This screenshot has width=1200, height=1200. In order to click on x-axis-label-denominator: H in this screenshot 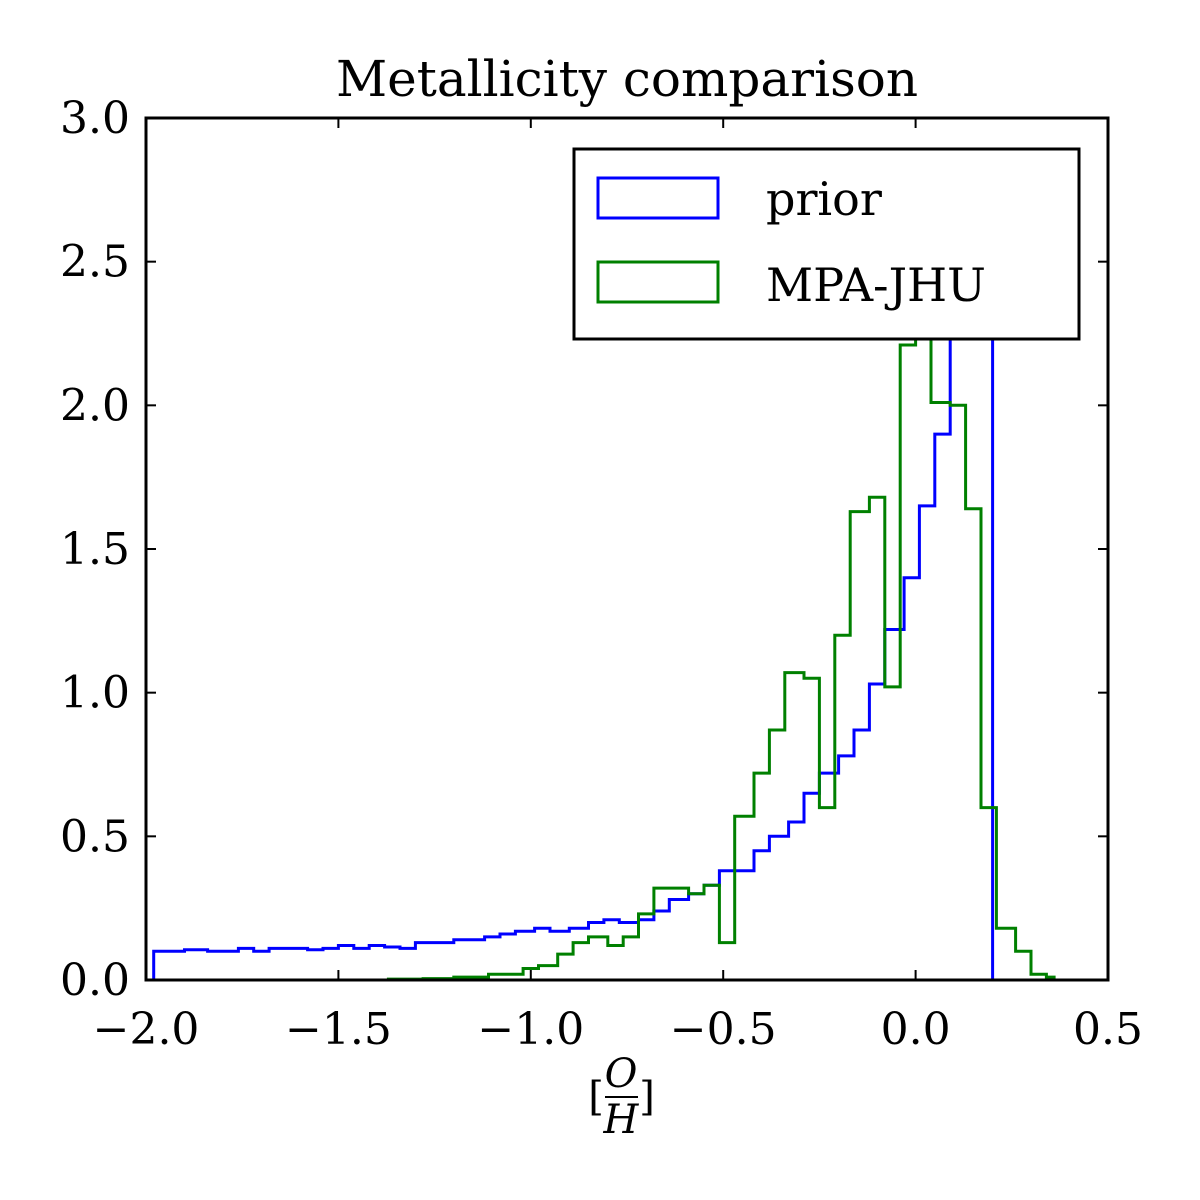, I will do `click(621, 1120)`.